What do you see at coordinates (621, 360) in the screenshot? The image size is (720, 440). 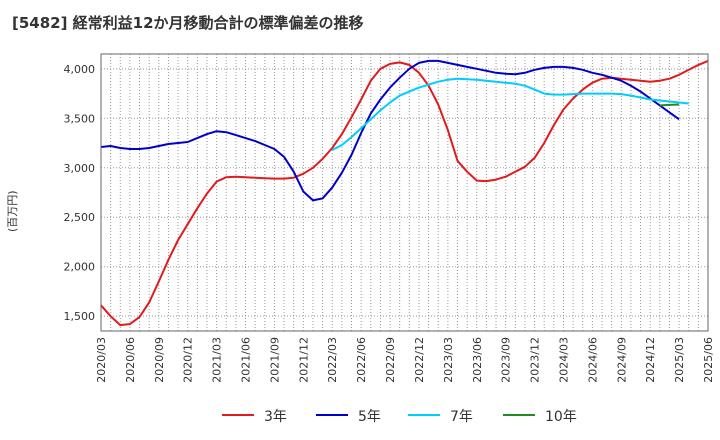 I see `x-tick-label: 2024/09` at bounding box center [621, 360].